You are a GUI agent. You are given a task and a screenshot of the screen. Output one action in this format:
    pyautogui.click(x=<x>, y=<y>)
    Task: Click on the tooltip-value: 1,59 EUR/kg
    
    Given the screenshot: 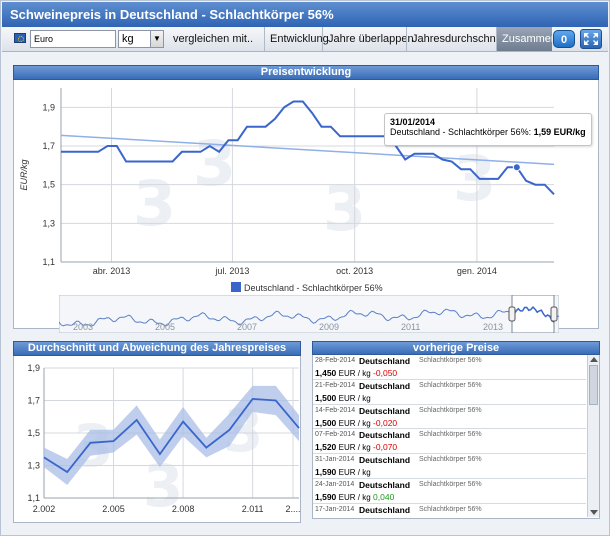 What is the action you would take?
    pyautogui.click(x=559, y=132)
    